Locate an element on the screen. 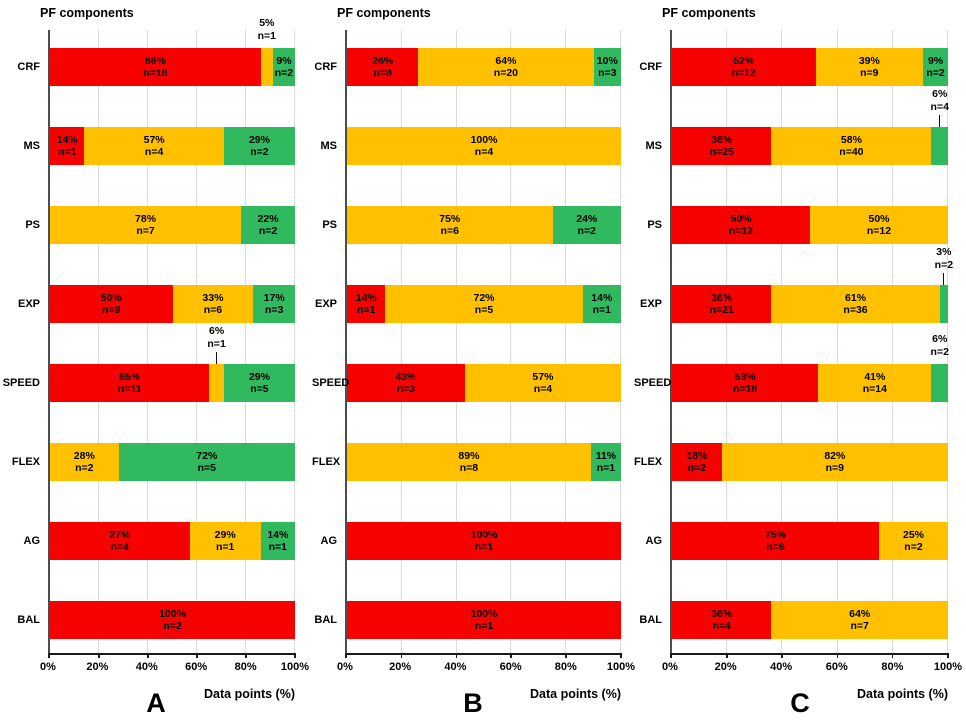 The height and width of the screenshot is (721, 966). segment-percent-label: 22% is located at coordinates (268, 218).